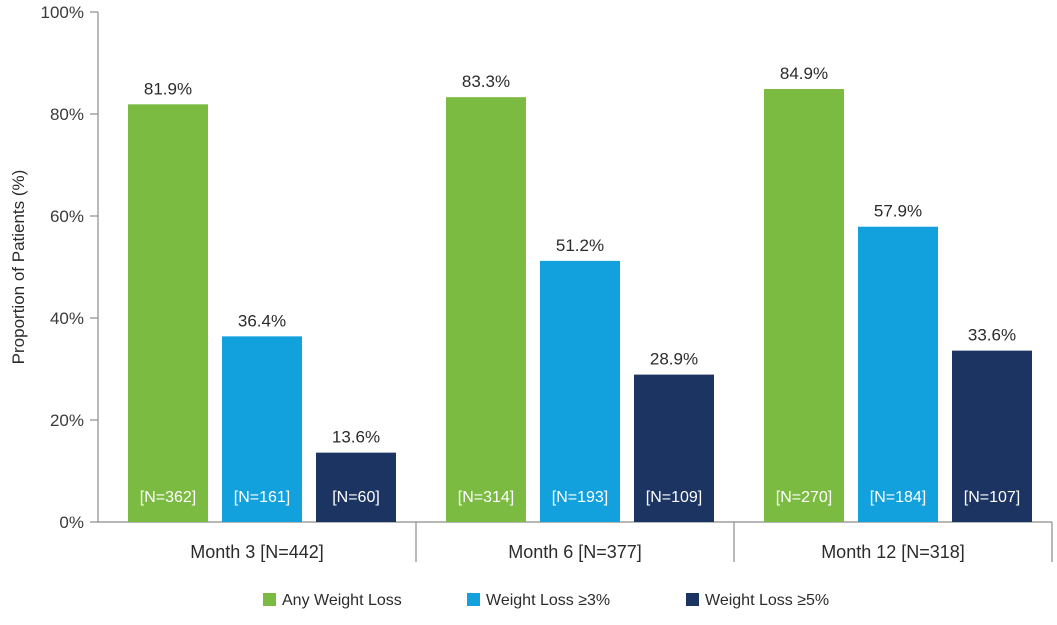 The height and width of the screenshot is (625, 1057). I want to click on bar-n-label: [N=270], so click(804, 497).